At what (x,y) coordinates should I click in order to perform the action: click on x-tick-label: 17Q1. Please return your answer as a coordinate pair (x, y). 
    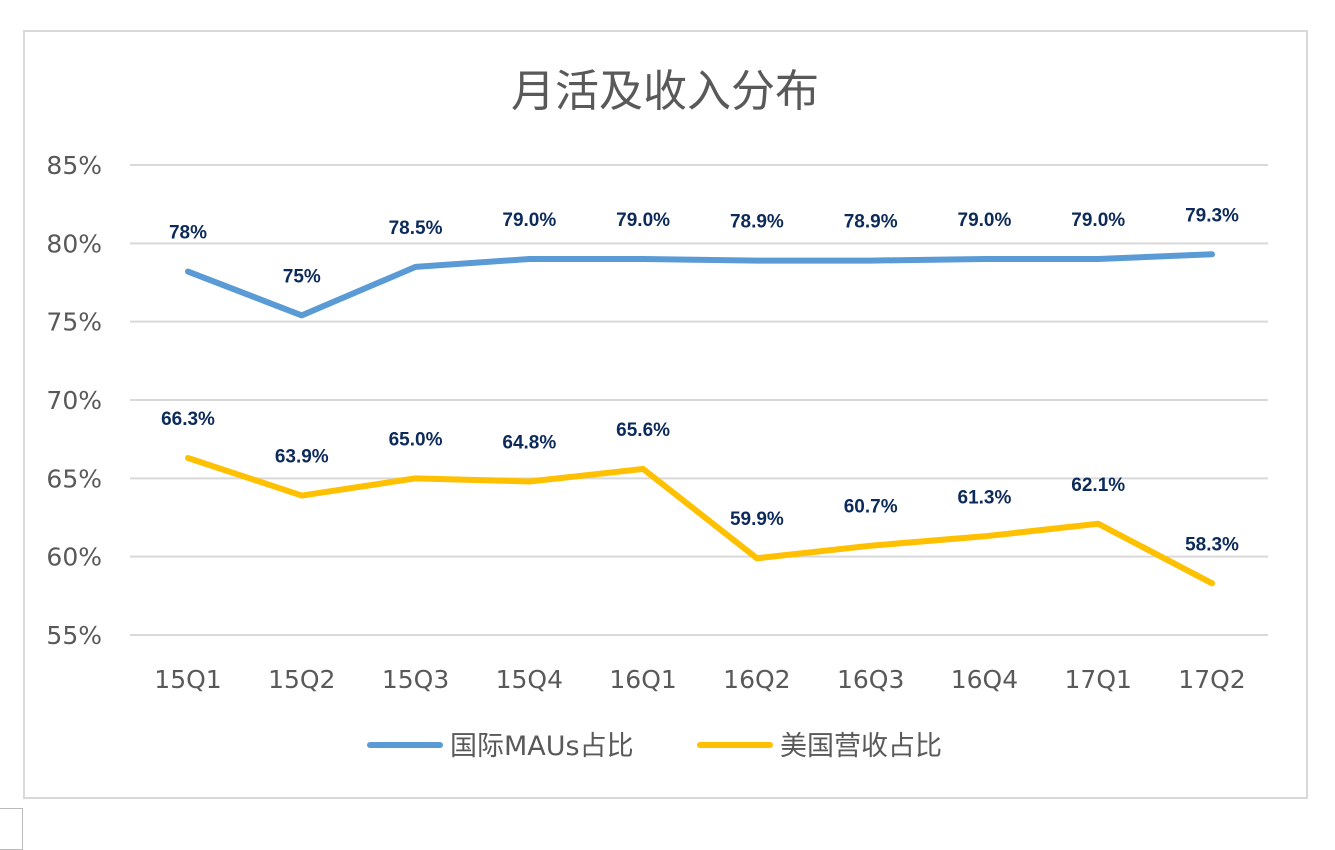
    Looking at the image, I should click on (1098, 679).